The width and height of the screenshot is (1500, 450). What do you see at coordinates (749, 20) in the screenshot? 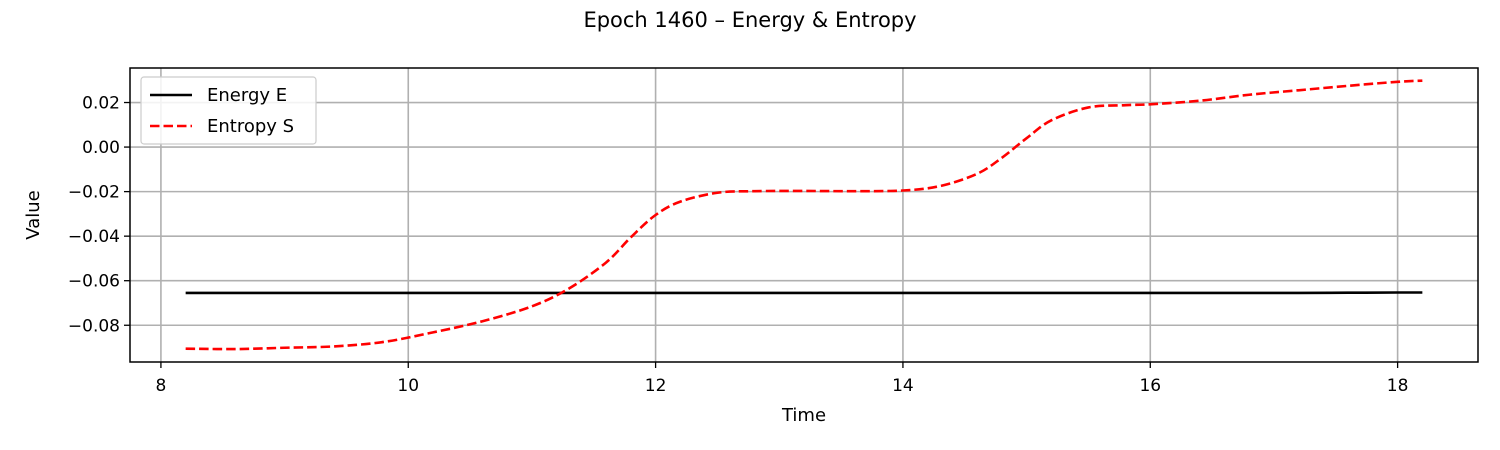
I see `chart-title: Epoch 1460 – Energy & Entropy` at bounding box center [749, 20].